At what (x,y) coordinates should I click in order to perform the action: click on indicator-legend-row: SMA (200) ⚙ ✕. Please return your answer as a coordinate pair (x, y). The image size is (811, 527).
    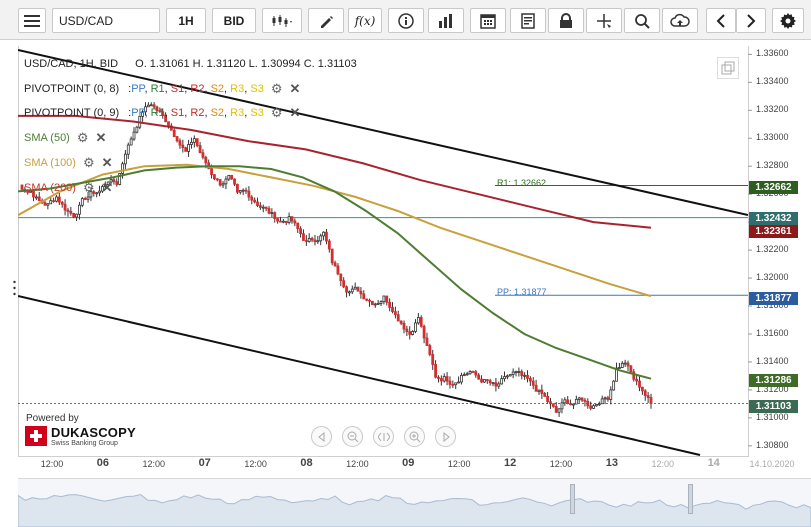
    Looking at the image, I should click on (68, 188).